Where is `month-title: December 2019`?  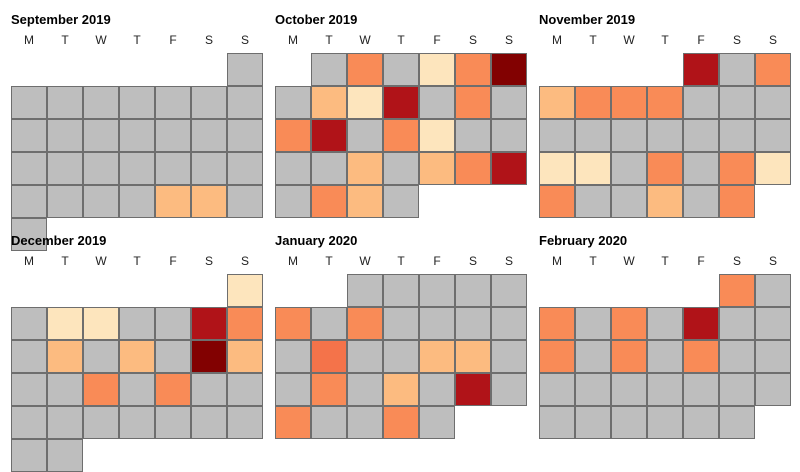 month-title: December 2019 is located at coordinates (59, 240).